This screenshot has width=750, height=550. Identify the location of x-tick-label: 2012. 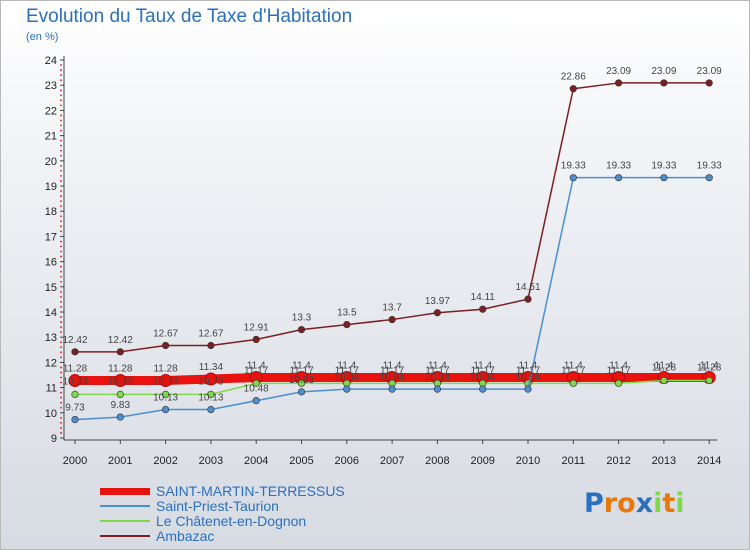
(618, 461).